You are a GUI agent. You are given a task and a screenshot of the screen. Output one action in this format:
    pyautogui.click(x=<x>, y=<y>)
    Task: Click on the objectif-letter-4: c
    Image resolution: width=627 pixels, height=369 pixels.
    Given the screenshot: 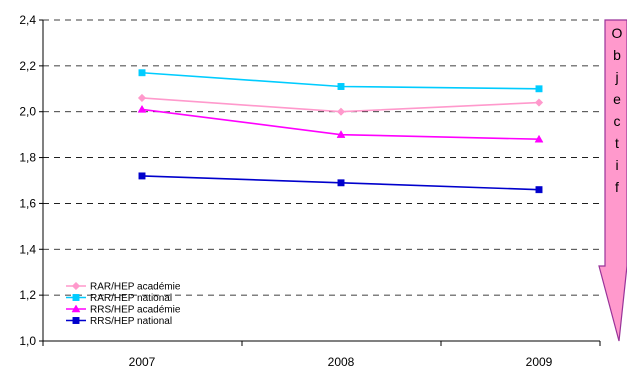 What is the action you would take?
    pyautogui.click(x=617, y=121)
    